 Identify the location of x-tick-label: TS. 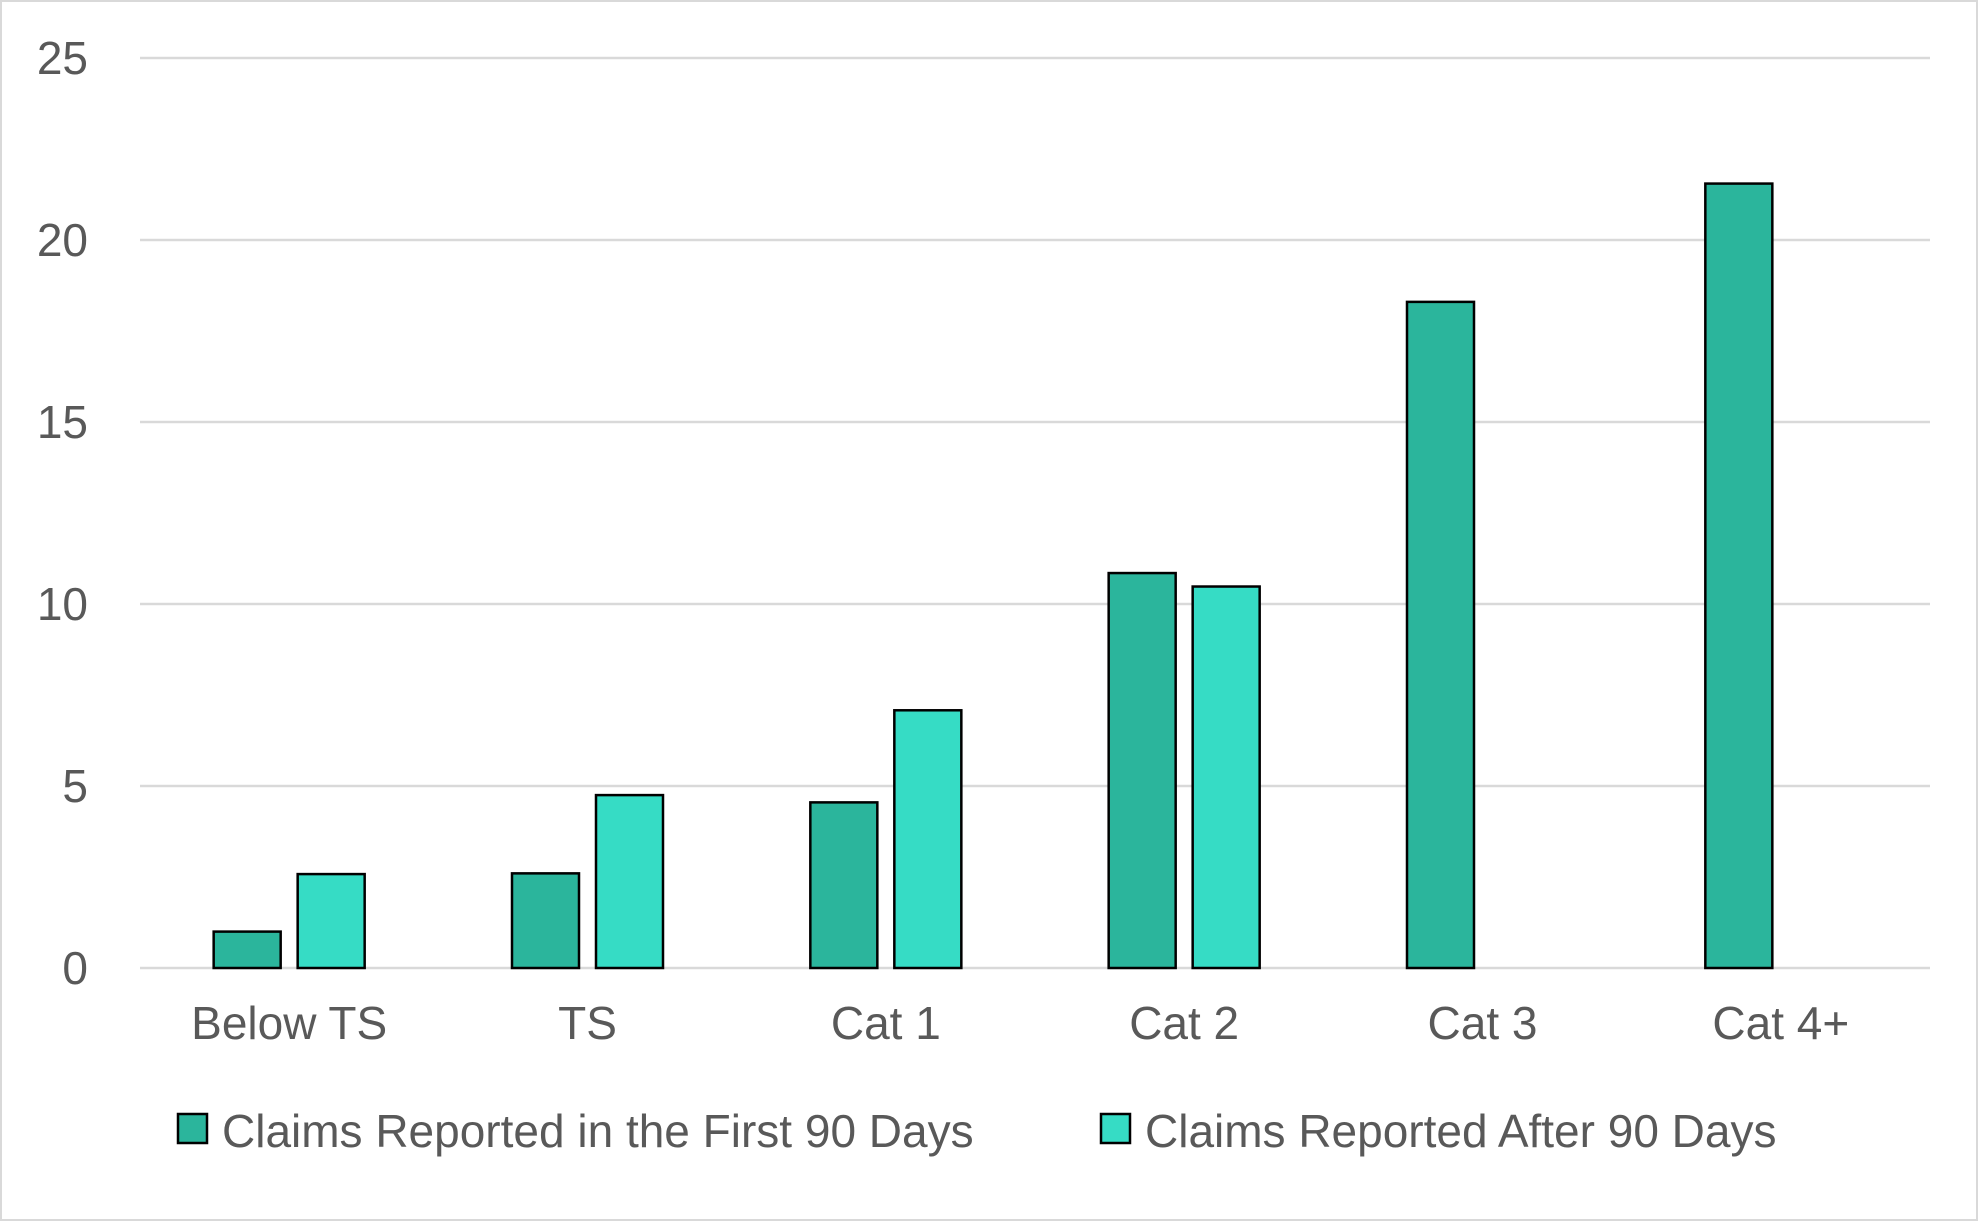
(587, 1023).